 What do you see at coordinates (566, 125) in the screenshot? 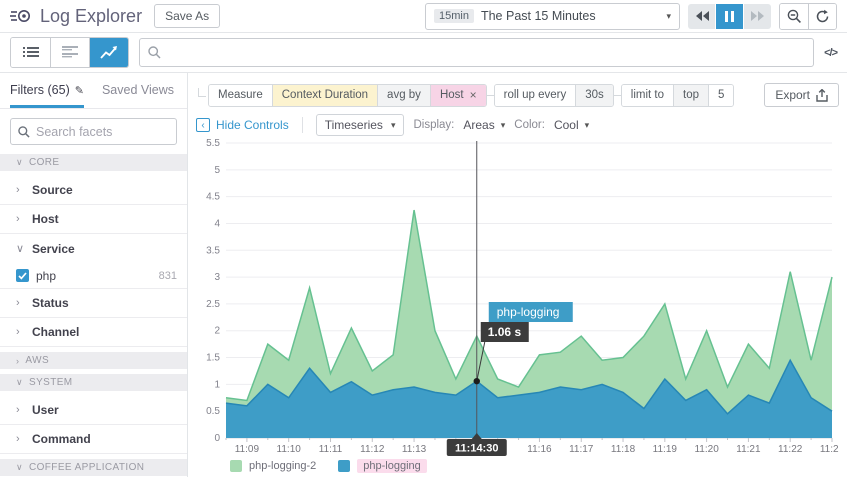
I see `color-value: Cool` at bounding box center [566, 125].